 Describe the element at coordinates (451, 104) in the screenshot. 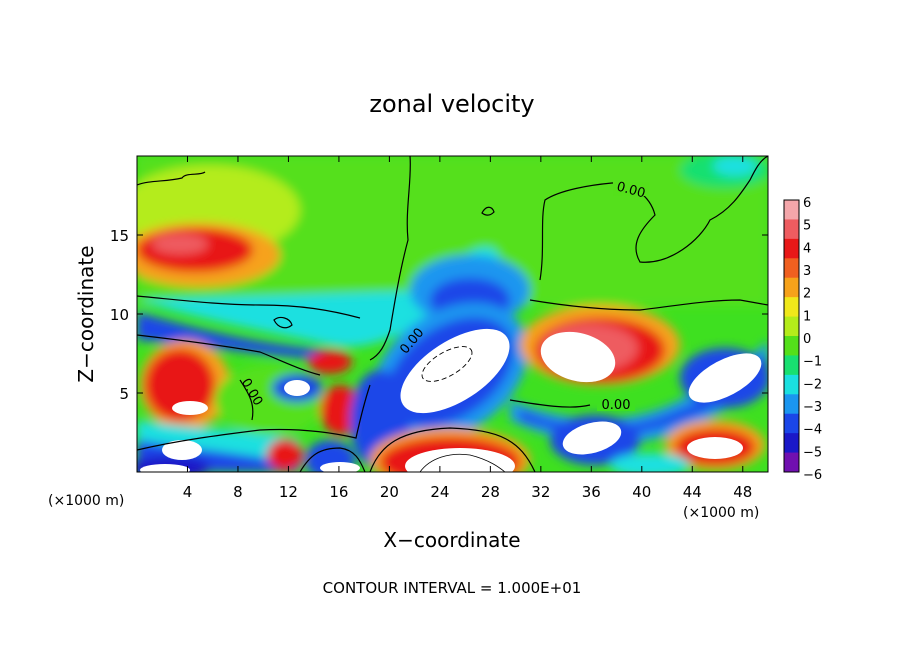

I see `chart-title: zonal velocity` at that location.